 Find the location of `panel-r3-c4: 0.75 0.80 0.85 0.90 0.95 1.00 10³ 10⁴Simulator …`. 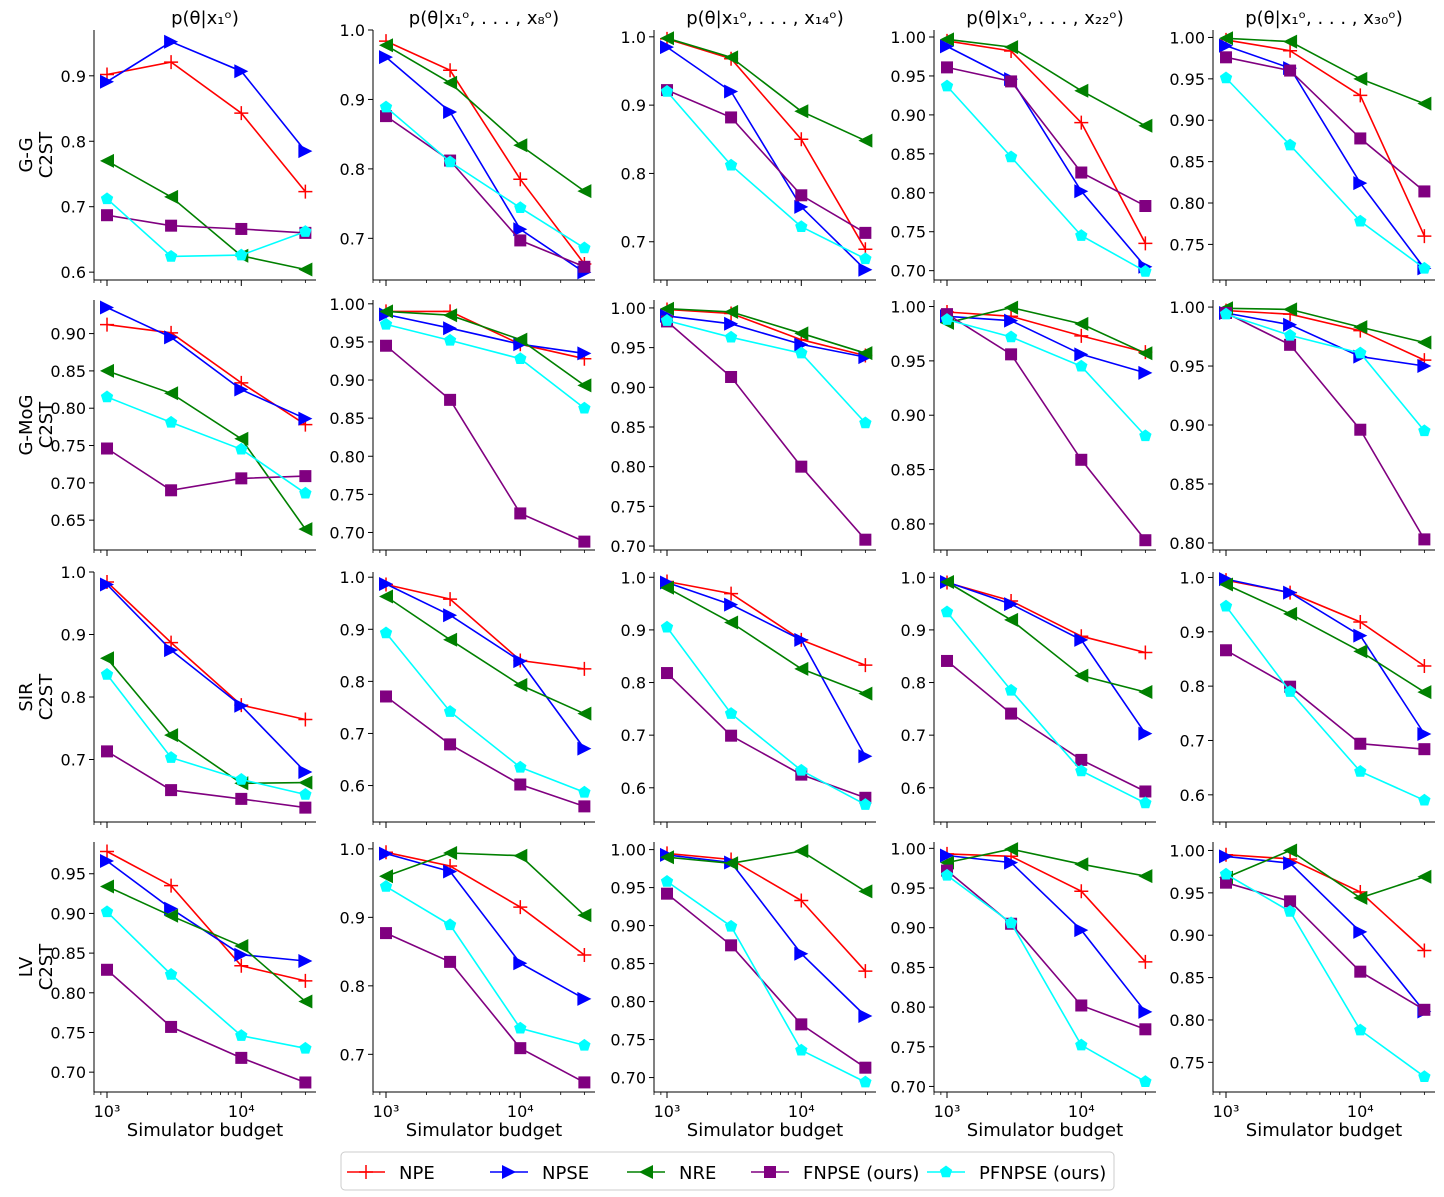

panel-r3-c4: 0.75 0.80 0.85 0.90 0.95 1.00 10³ 10⁴Simulator … is located at coordinates (1302, 991).